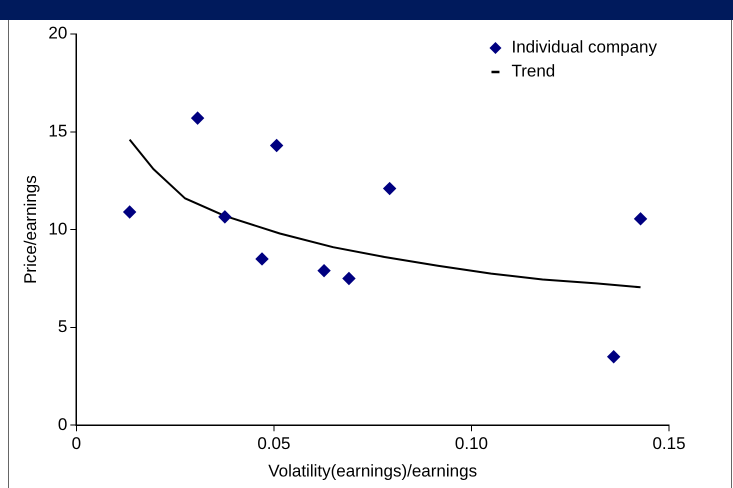  I want to click on x-tick-label: 0.10, so click(471, 444).